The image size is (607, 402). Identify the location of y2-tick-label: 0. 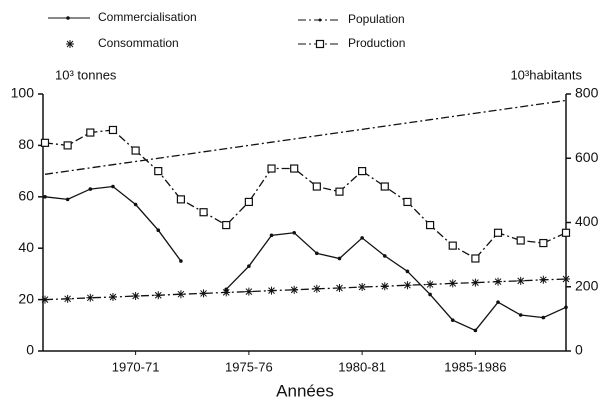
(579, 350).